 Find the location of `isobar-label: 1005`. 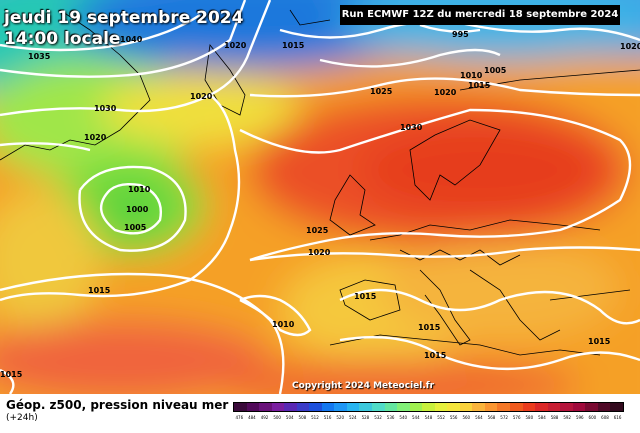

isobar-label: 1005 is located at coordinates (495, 70).